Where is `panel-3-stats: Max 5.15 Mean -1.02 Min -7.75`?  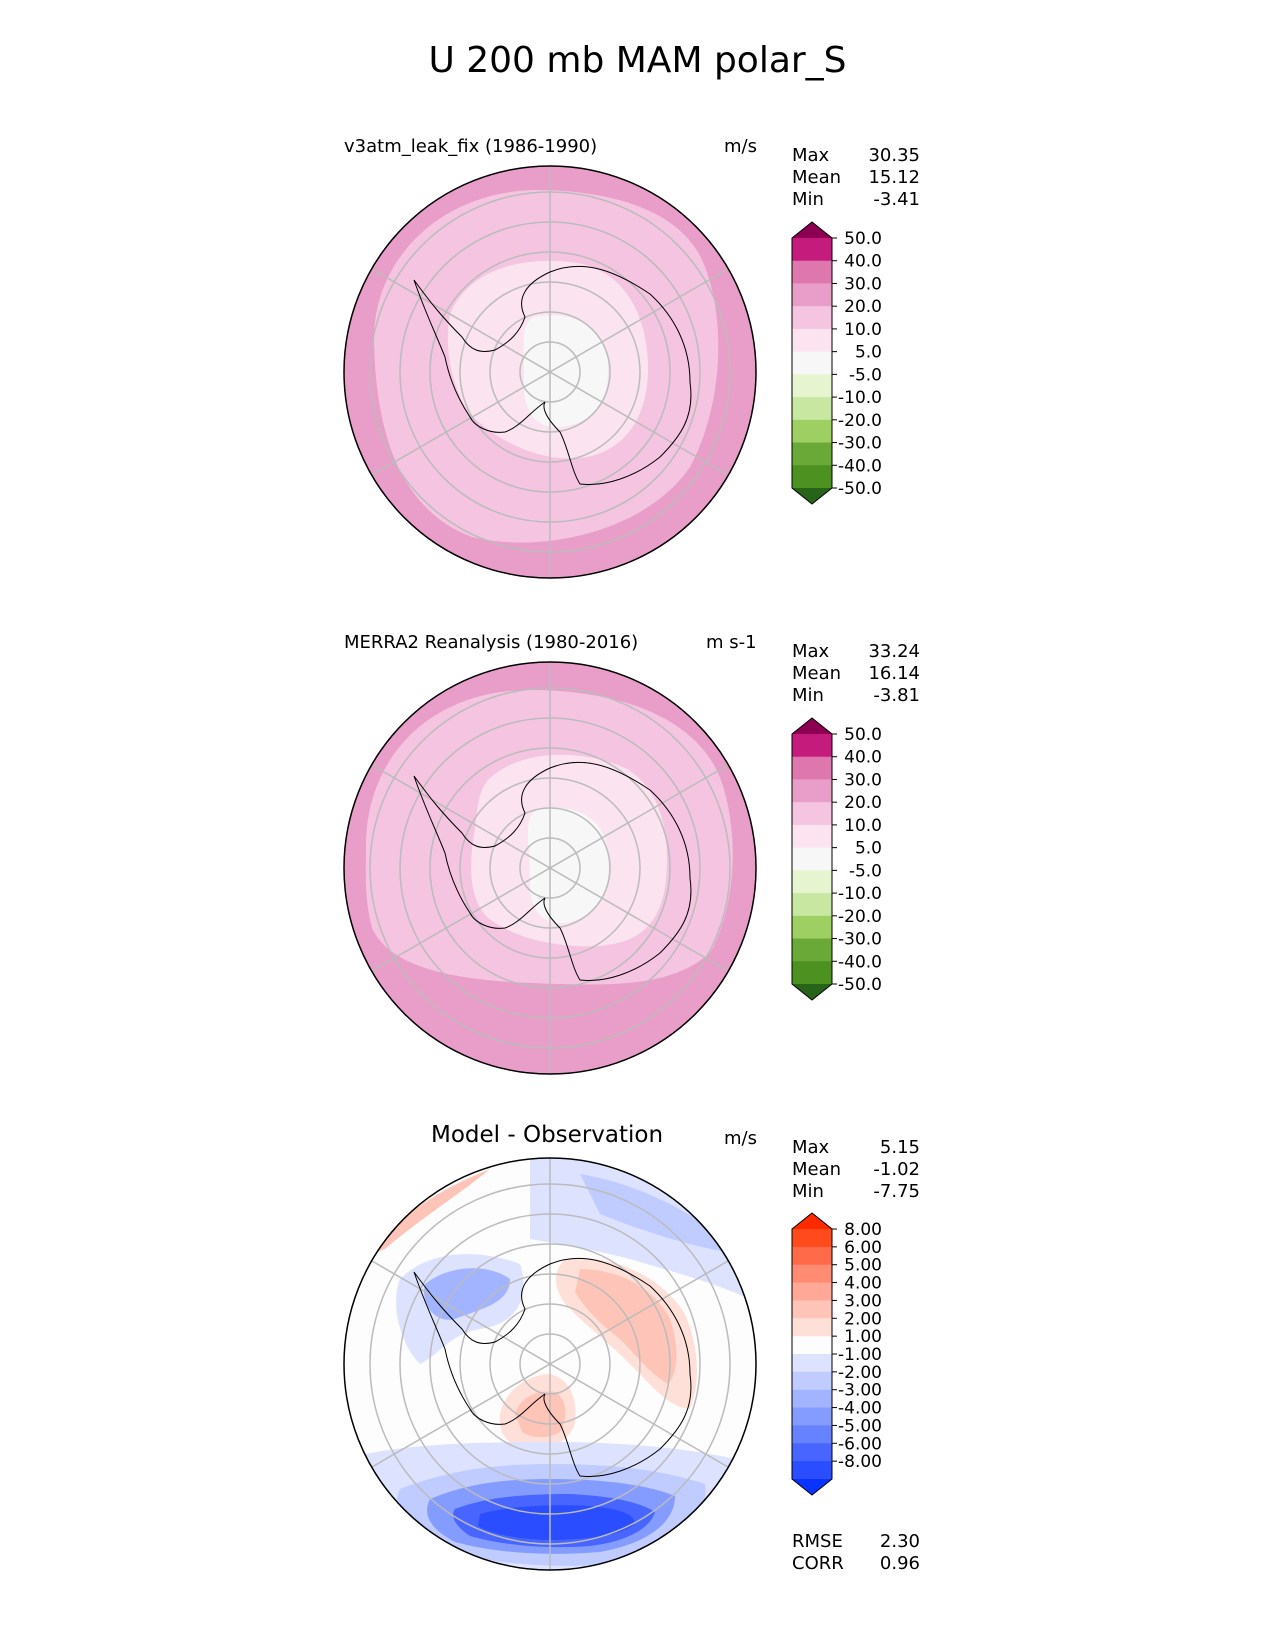 panel-3-stats: Max 5.15 Mean -1.02 Min -7.75 is located at coordinates (856, 1170).